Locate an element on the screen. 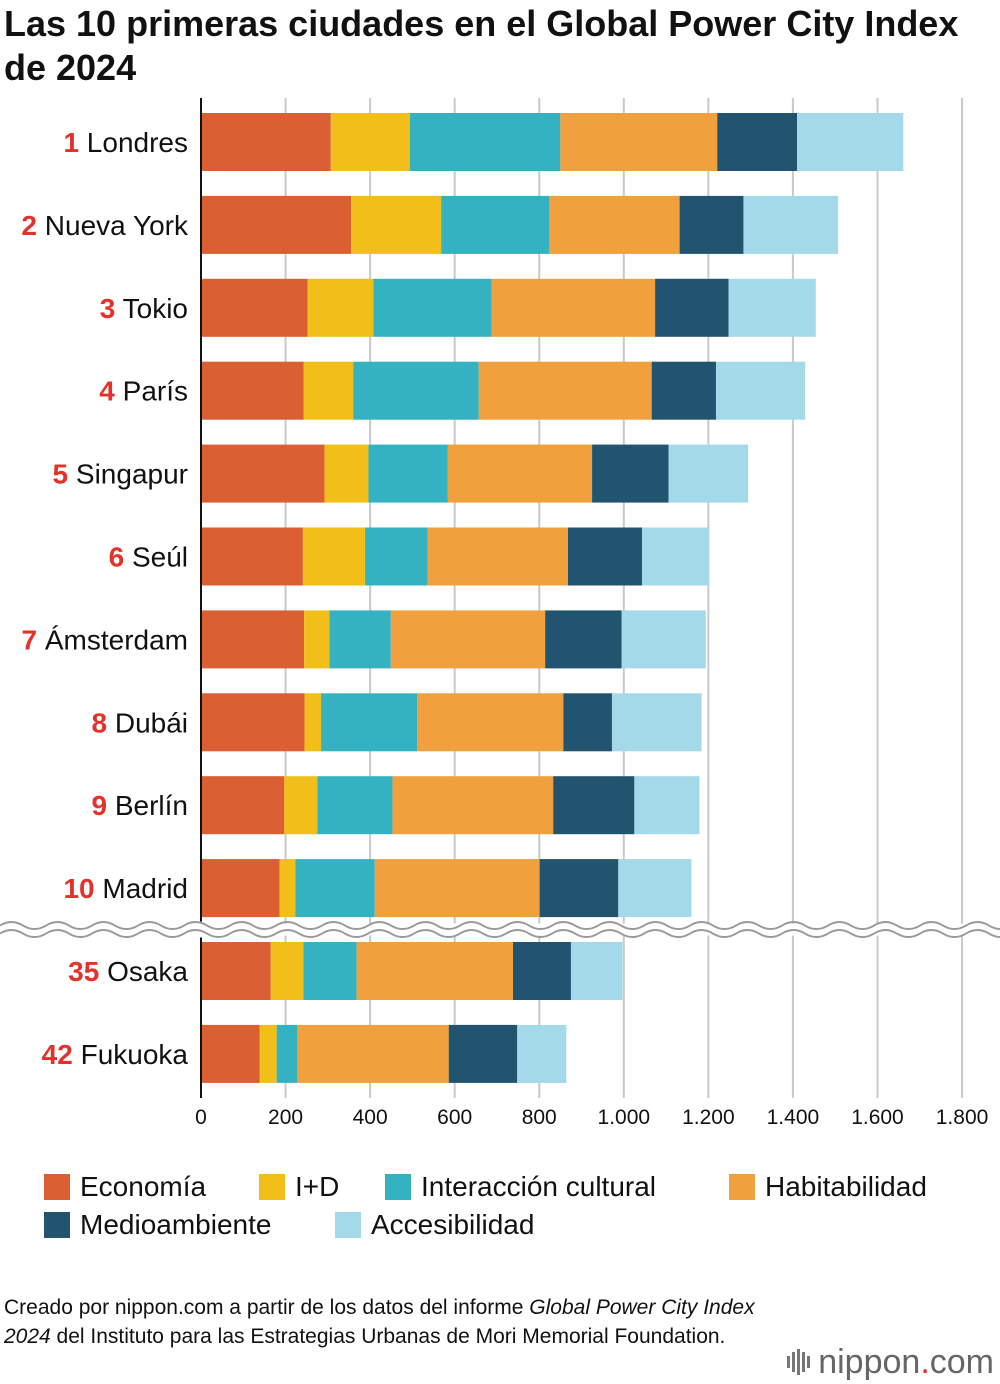  legend-label-interaccion: Interacción cultural is located at coordinates (539, 1186).